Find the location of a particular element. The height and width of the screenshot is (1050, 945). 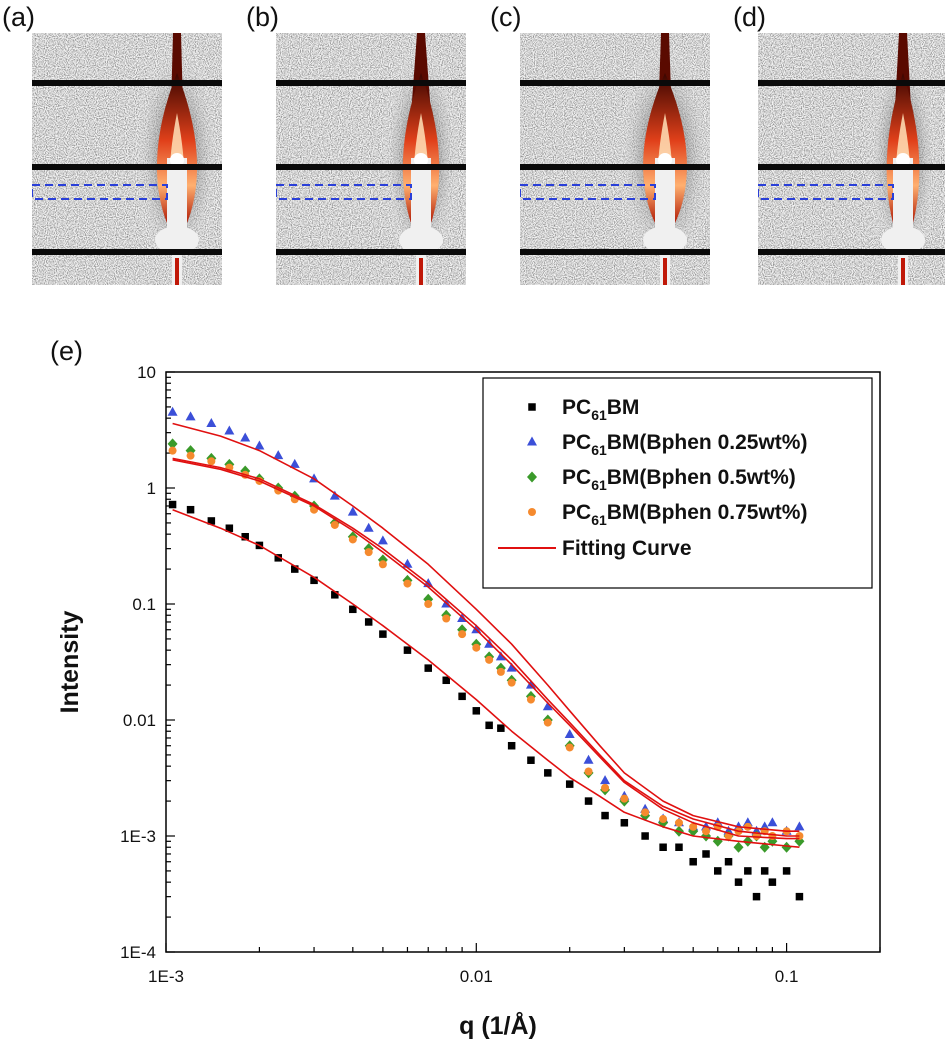

panel-label-a: (a) is located at coordinates (18, 17).